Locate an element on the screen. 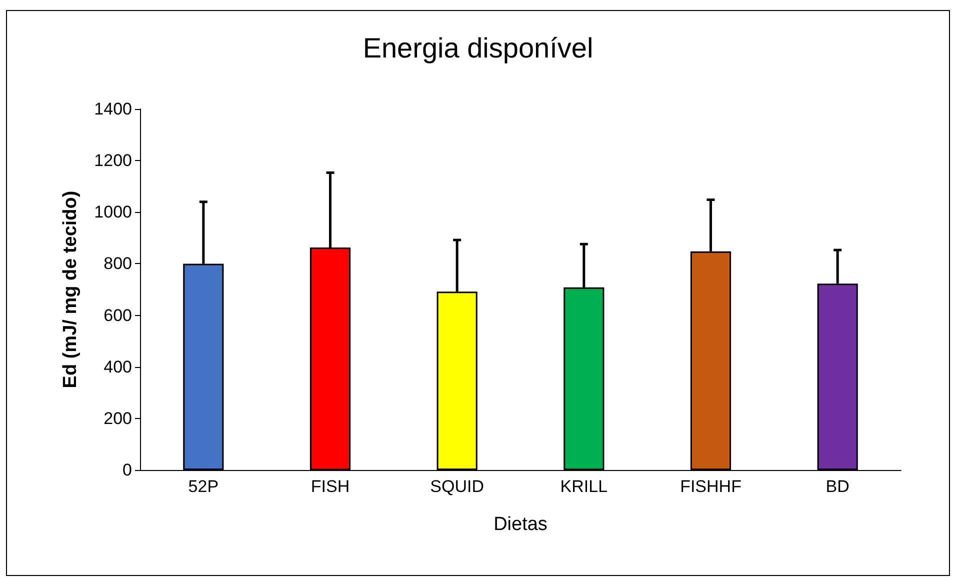  y-tick-label: 0 is located at coordinates (127, 470).